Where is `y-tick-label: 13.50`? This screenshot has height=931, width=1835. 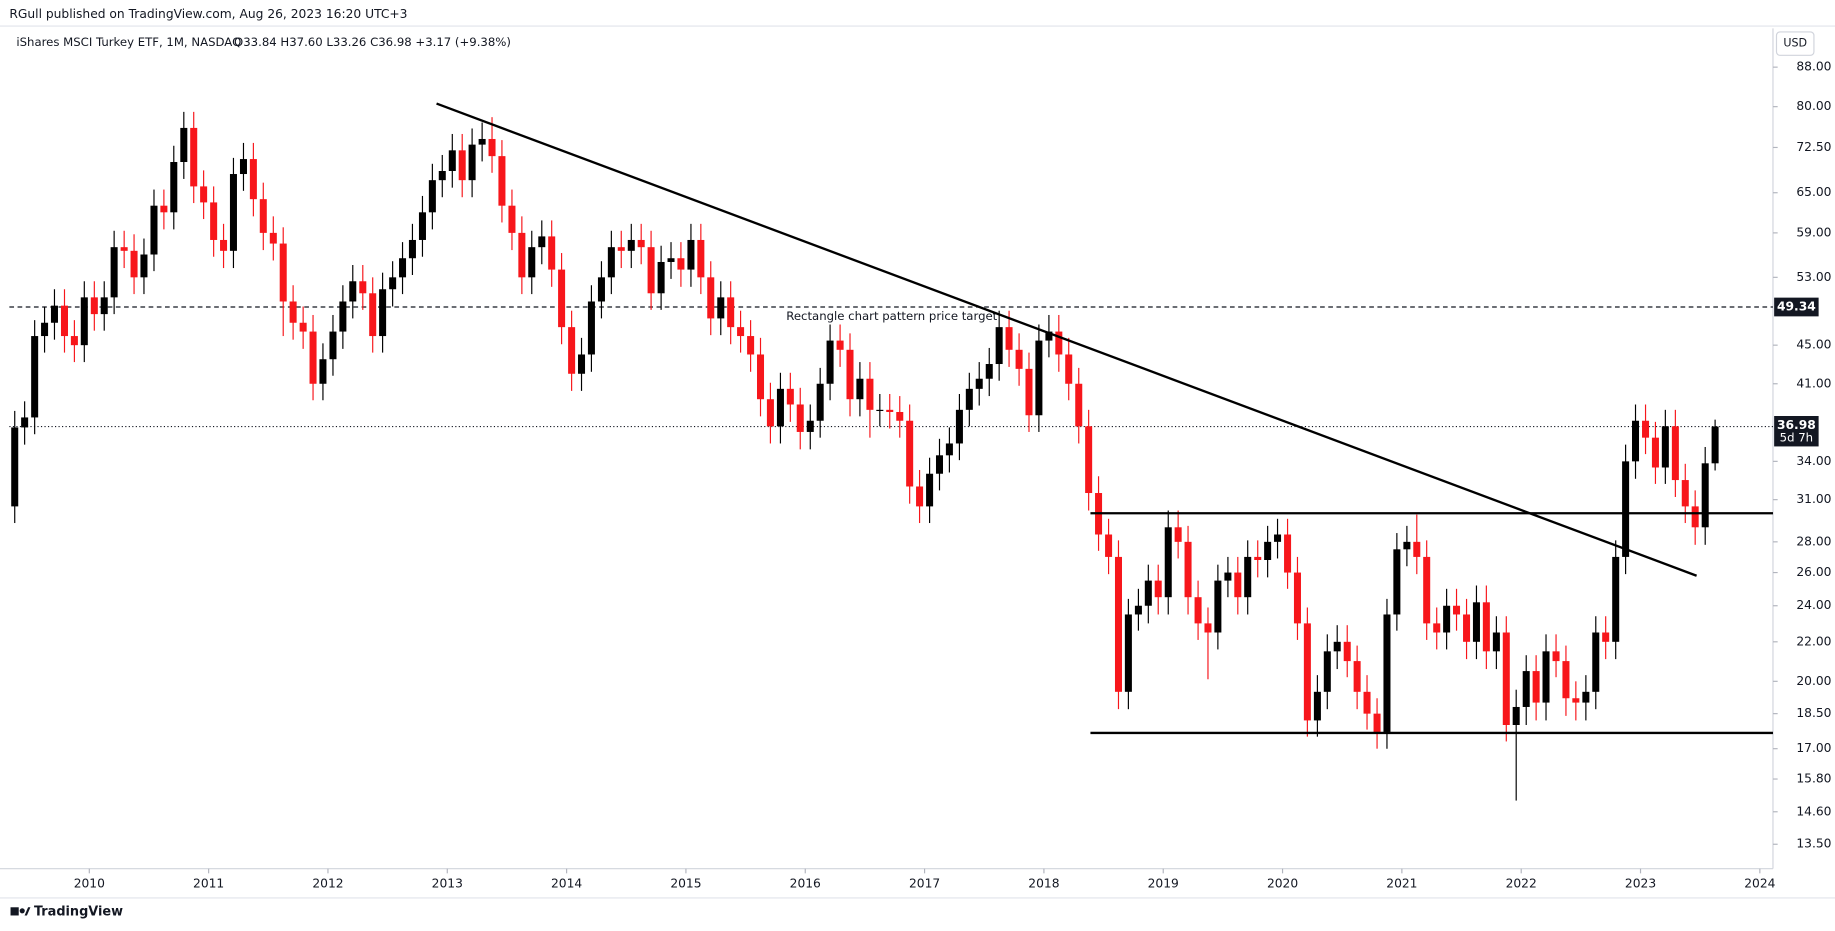 y-tick-label: 13.50 is located at coordinates (1813, 844).